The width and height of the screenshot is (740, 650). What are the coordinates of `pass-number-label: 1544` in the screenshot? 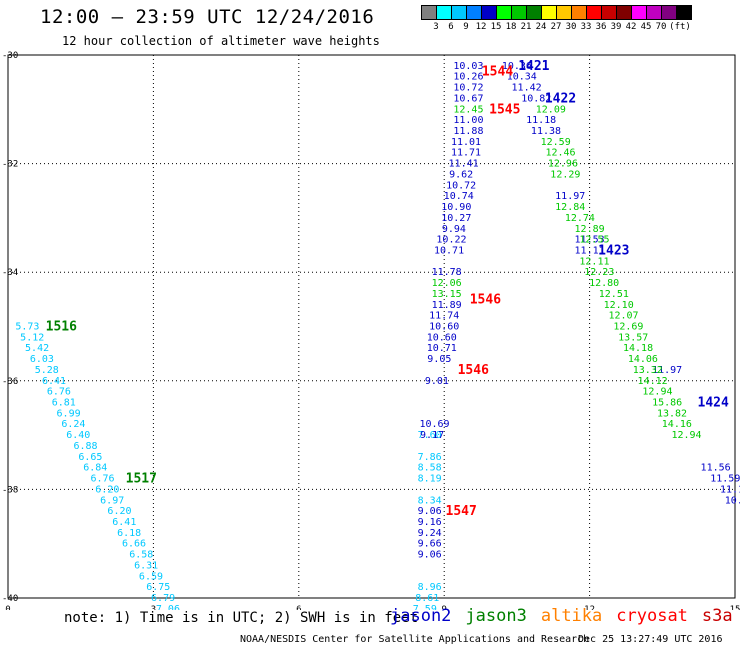 It's located at (497, 71).